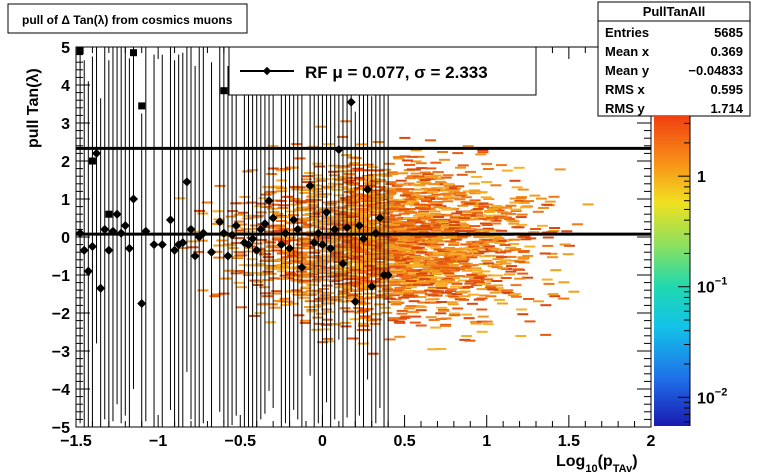 The width and height of the screenshot is (766, 474). What do you see at coordinates (127, 18) in the screenshot?
I see `title-box: pull of Δ Tan(λ) from cosmics muons` at bounding box center [127, 18].